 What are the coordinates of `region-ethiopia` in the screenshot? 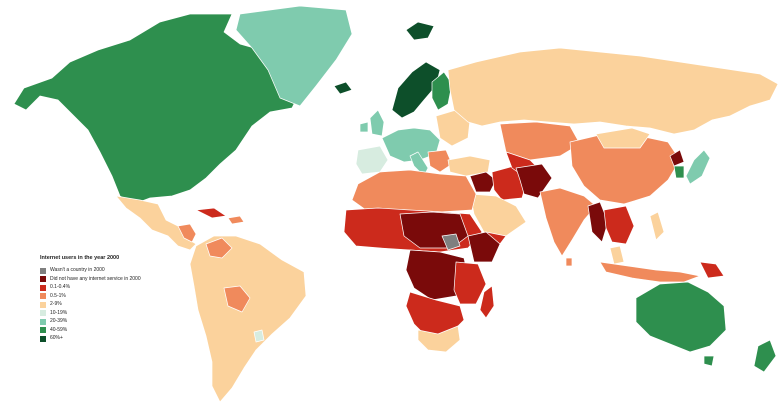 It's located at (484, 247).